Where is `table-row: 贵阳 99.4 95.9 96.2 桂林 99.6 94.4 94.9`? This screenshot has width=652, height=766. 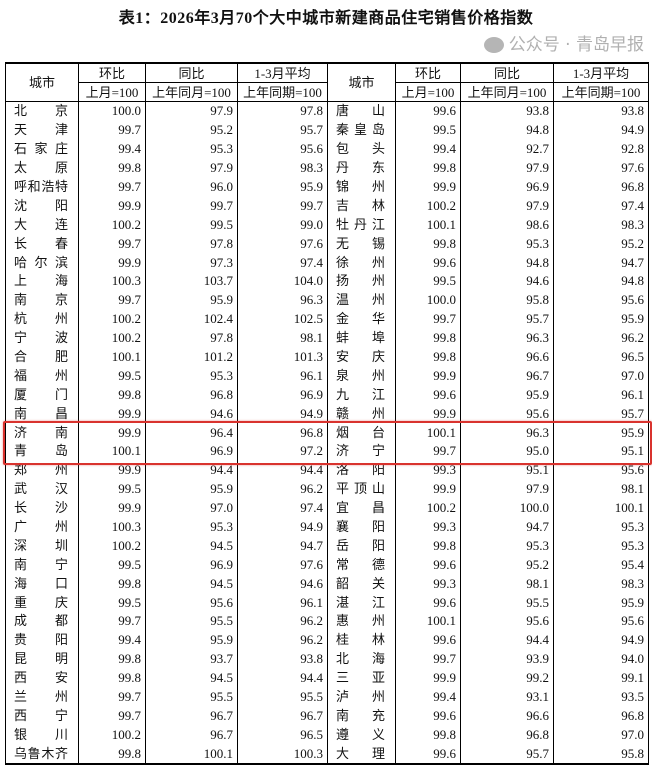 table-row: 贵阳 99.4 95.9 96.2 桂林 99.6 94.4 94.9 is located at coordinates (327, 640).